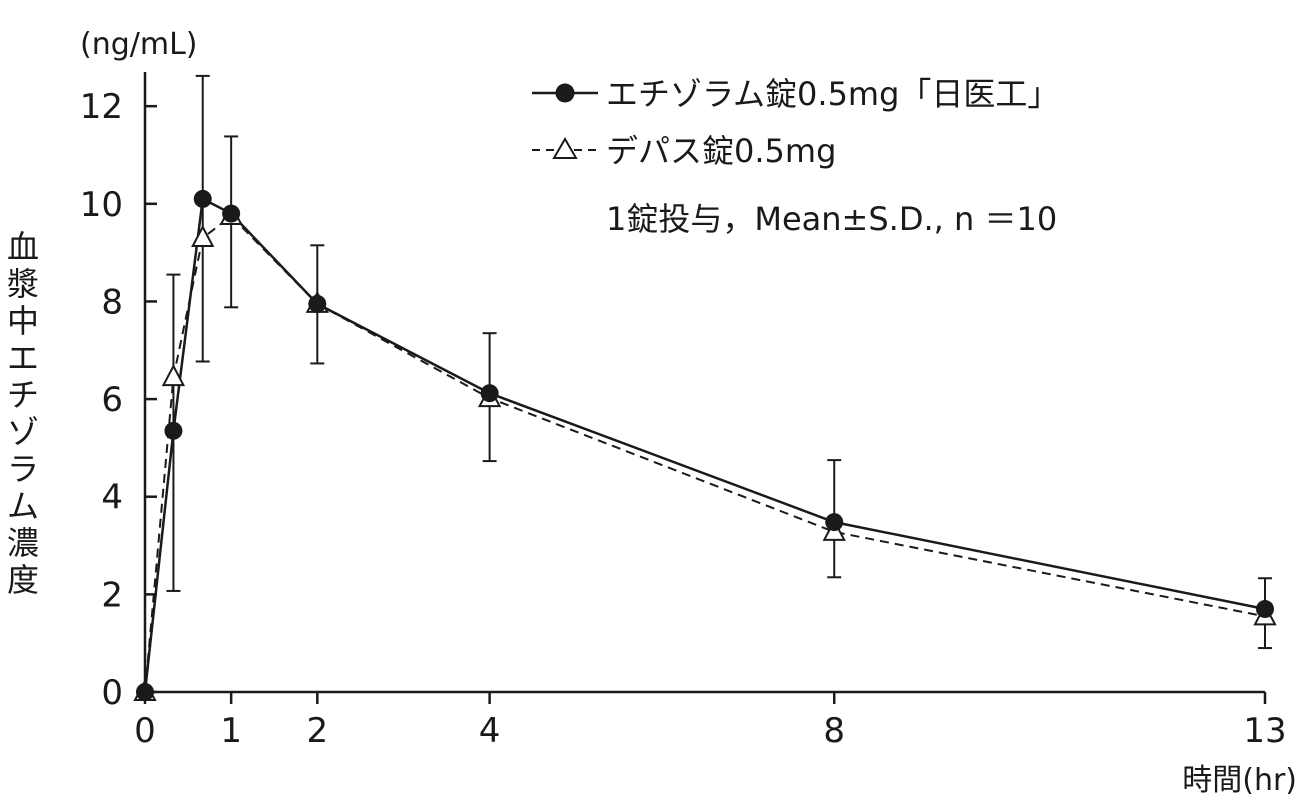 The height and width of the screenshot is (803, 1297). What do you see at coordinates (112, 498) in the screenshot?
I see `y-tick-label: 4` at bounding box center [112, 498].